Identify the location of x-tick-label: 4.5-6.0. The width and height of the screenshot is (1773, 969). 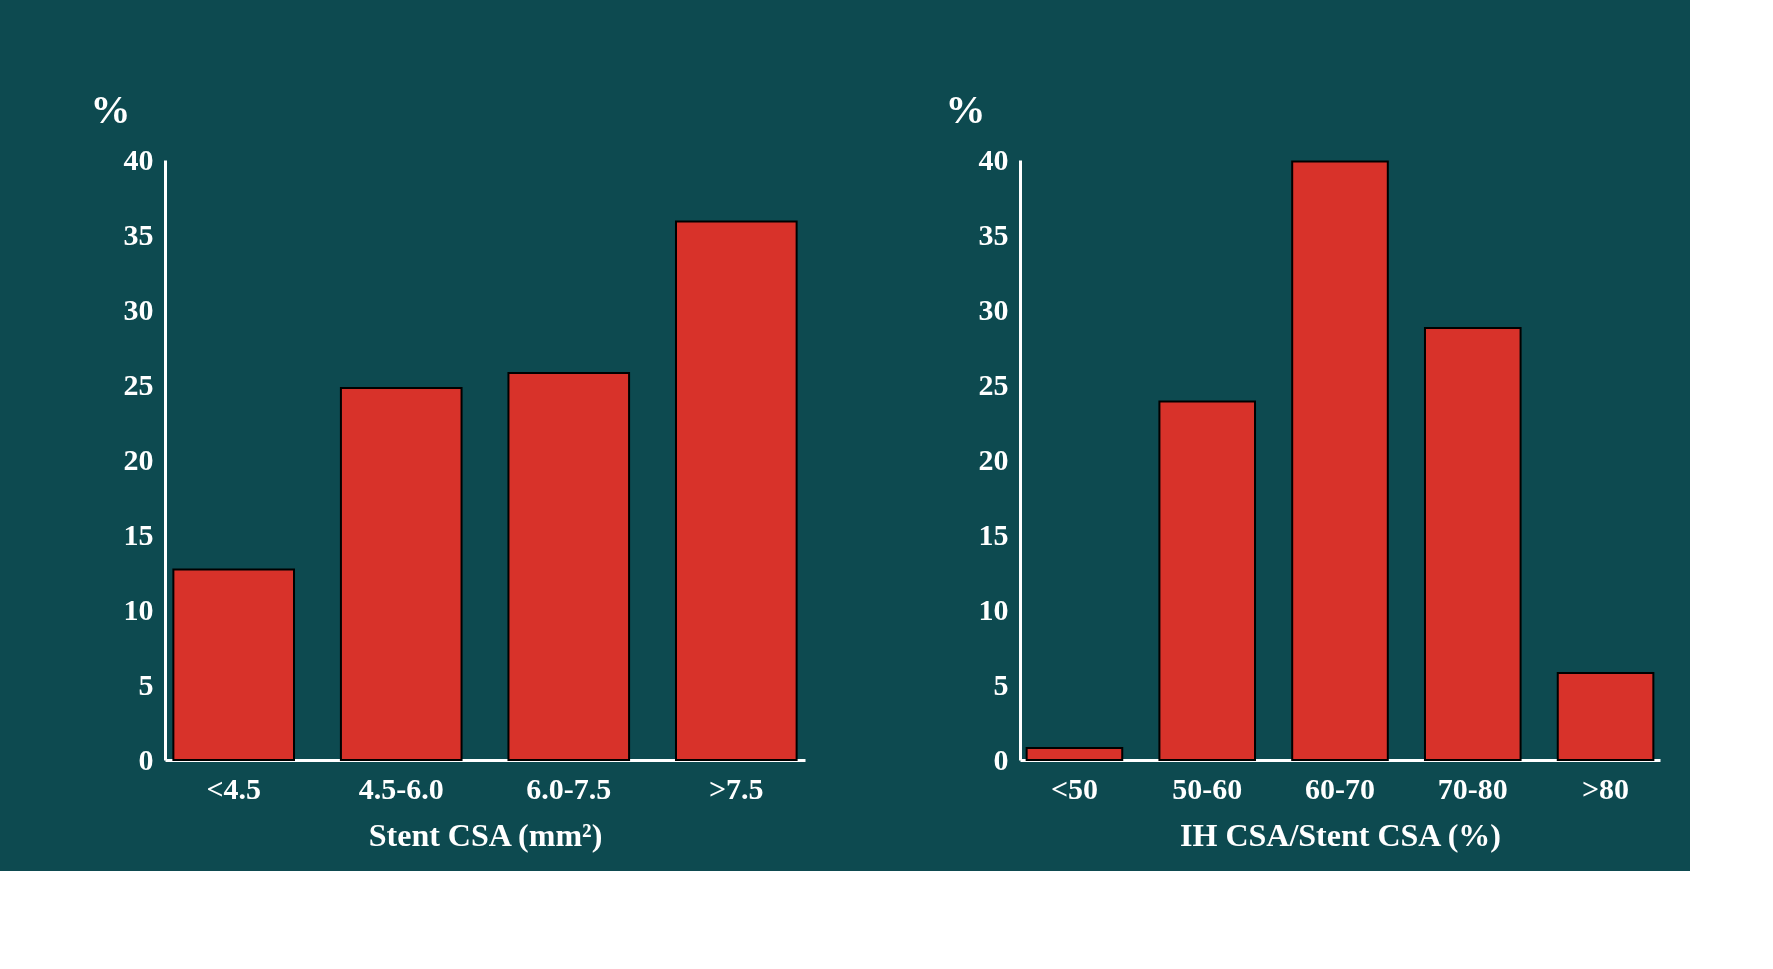
(401, 788).